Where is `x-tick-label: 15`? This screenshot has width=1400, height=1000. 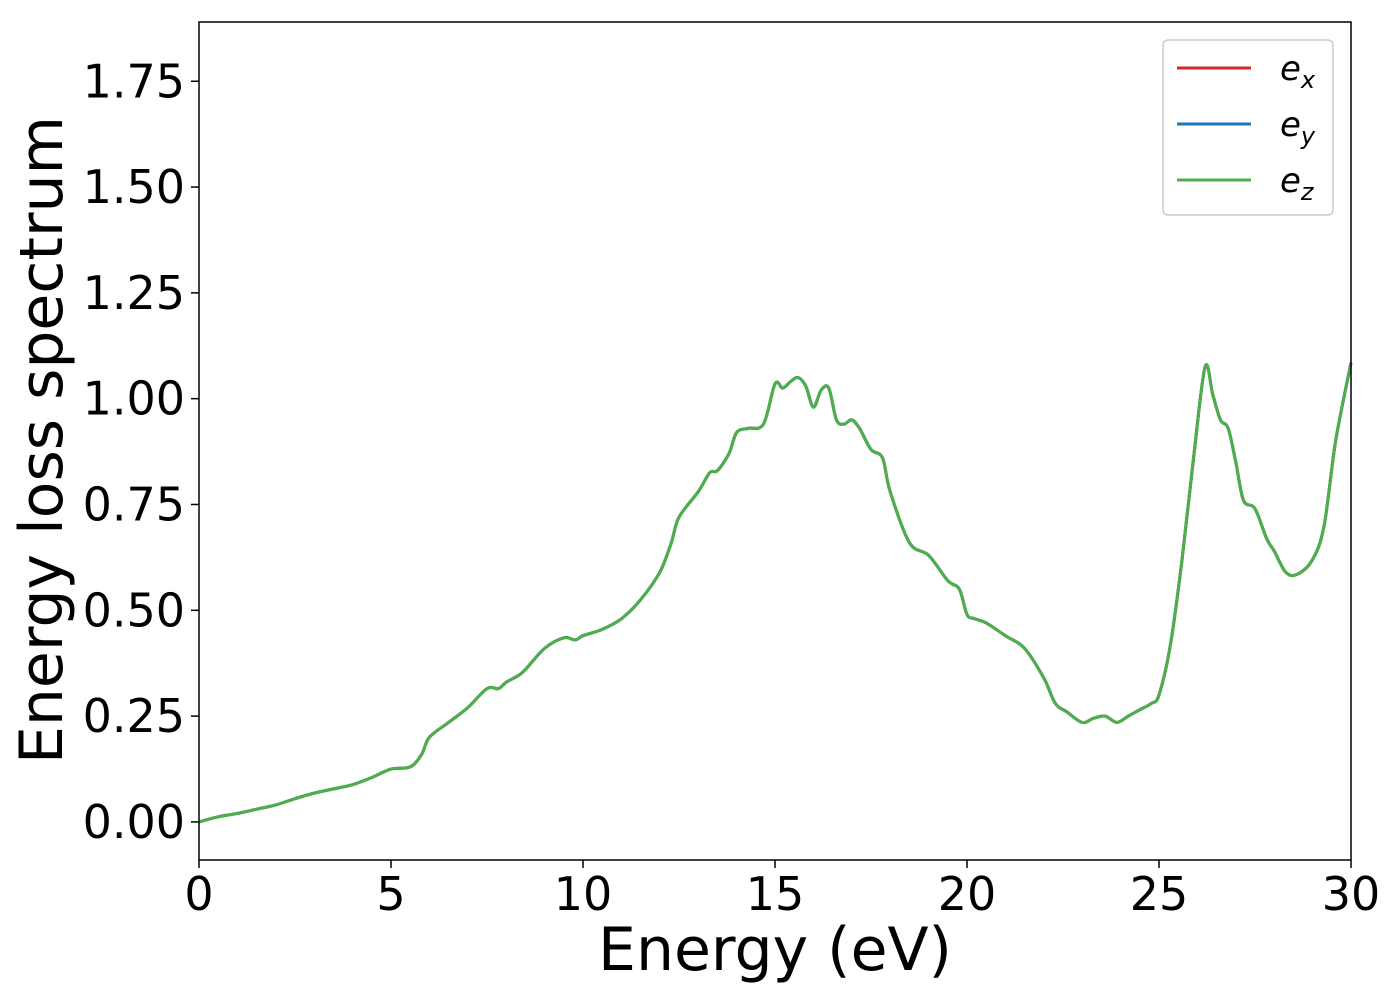
x-tick-label: 15 is located at coordinates (775, 894).